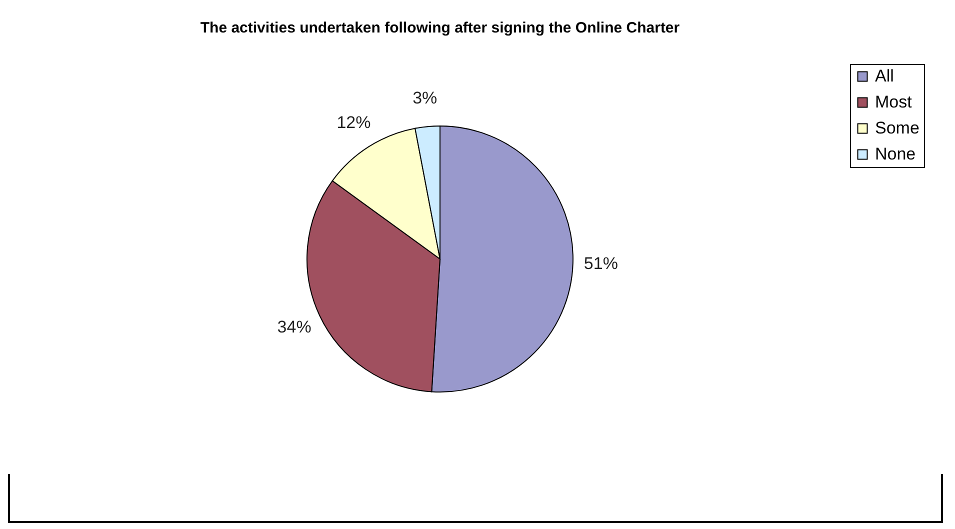 Image resolution: width=955 pixels, height=529 pixels. What do you see at coordinates (895, 154) in the screenshot?
I see `legend-label: None` at bounding box center [895, 154].